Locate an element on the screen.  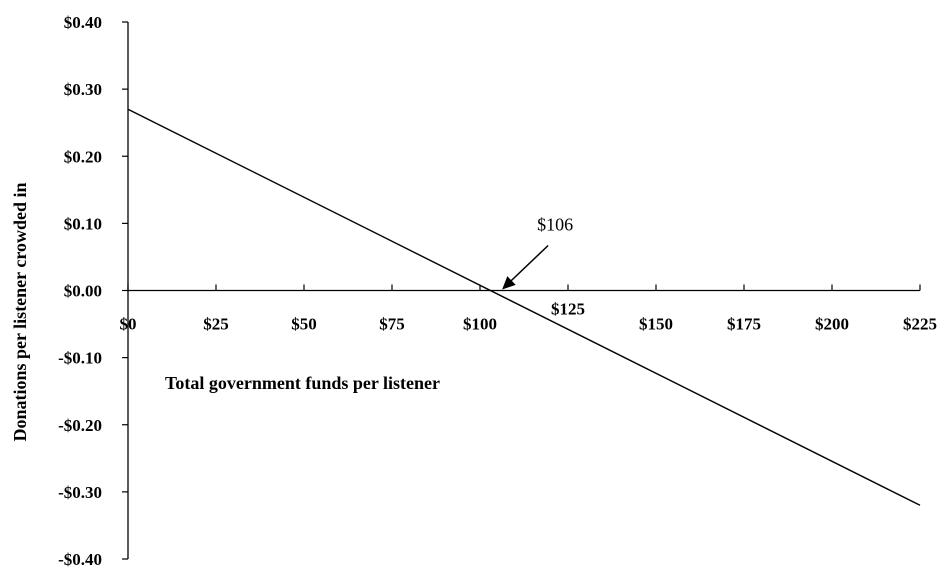
y-tick-label: -$0.10 is located at coordinates (80, 358).